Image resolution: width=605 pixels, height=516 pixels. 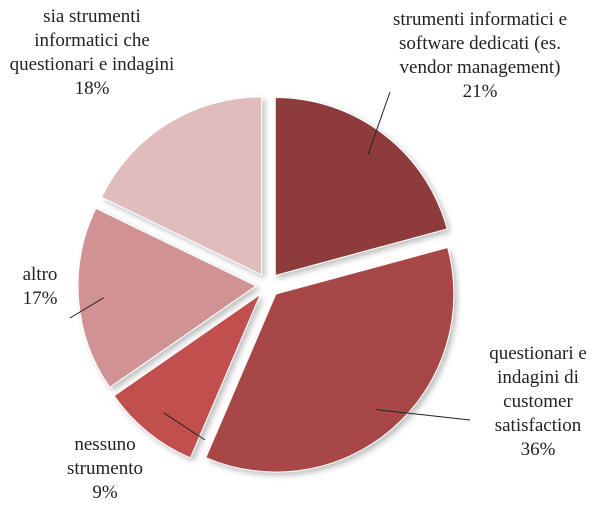 What do you see at coordinates (40, 274) in the screenshot?
I see `category-label: altro` at bounding box center [40, 274].